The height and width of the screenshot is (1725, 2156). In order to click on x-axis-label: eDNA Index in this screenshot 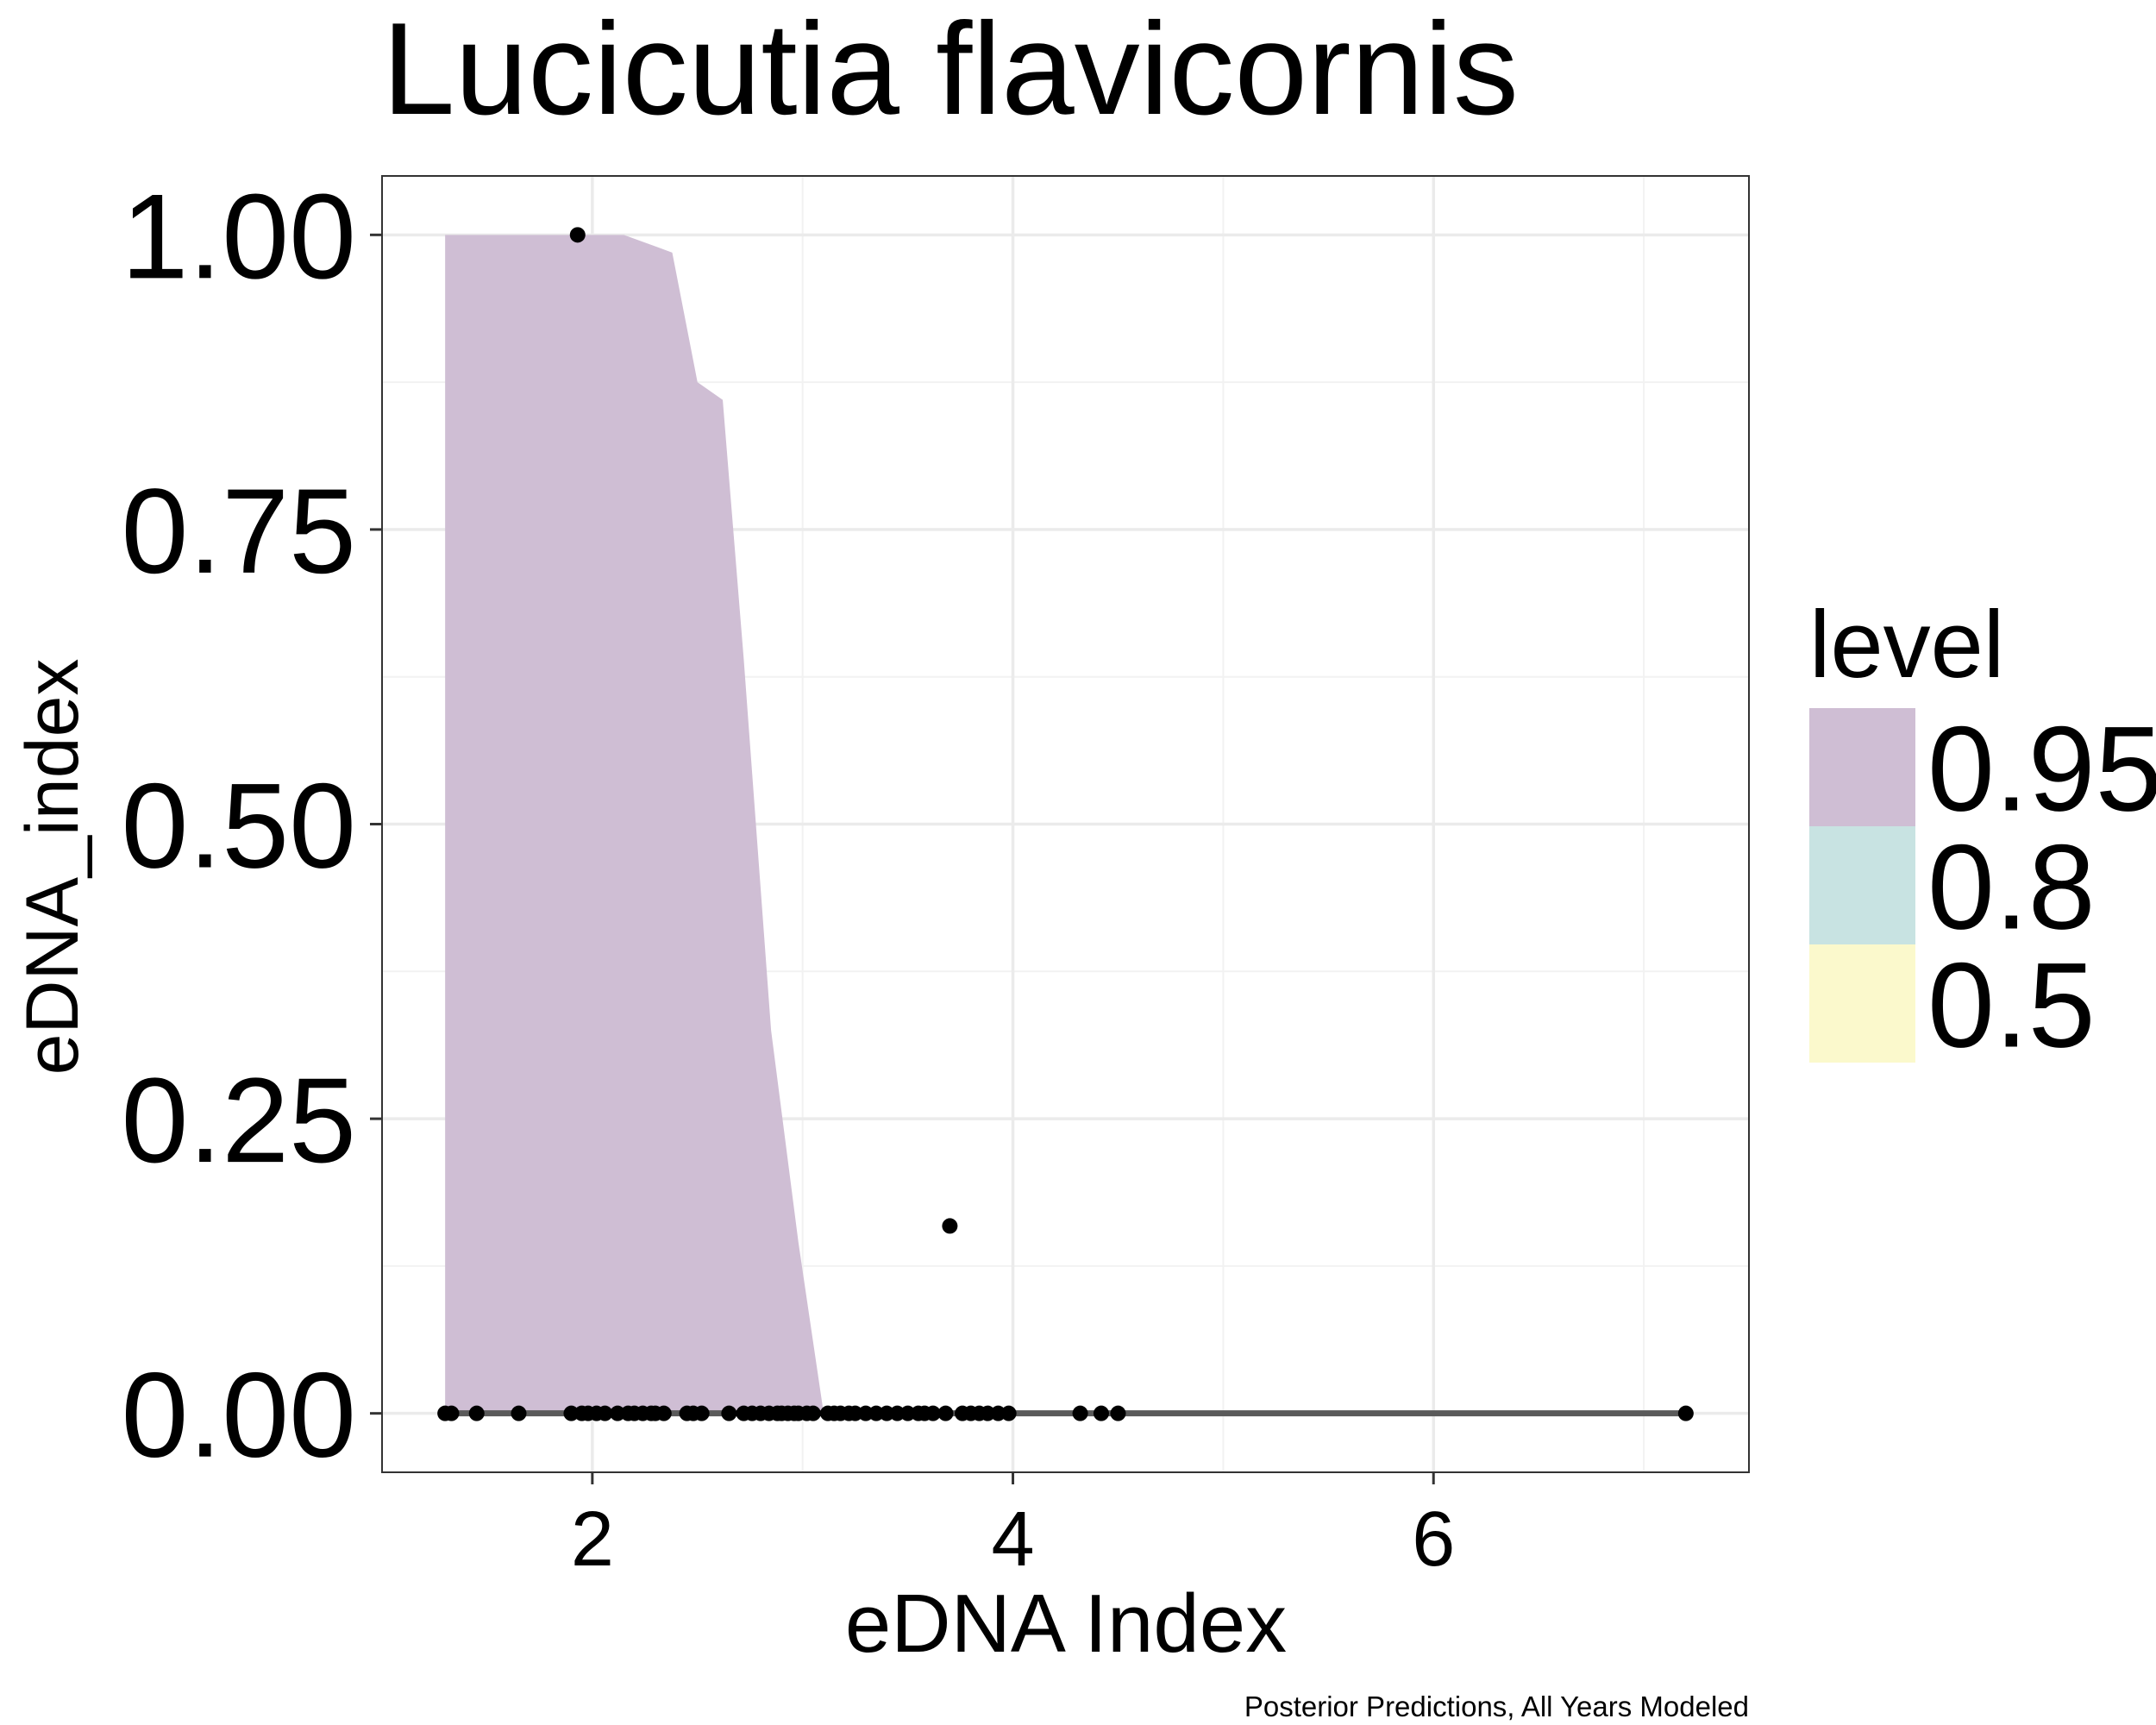, I will do `click(1066, 1624)`.